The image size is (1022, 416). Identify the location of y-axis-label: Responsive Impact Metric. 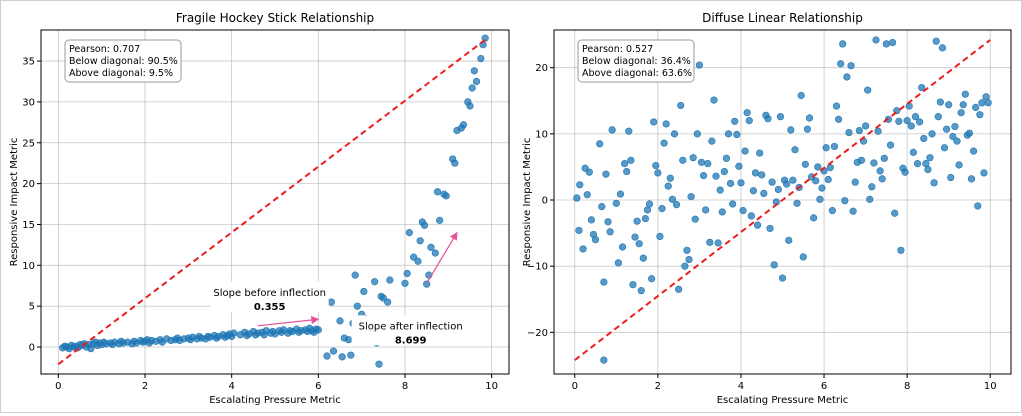
(14, 202).